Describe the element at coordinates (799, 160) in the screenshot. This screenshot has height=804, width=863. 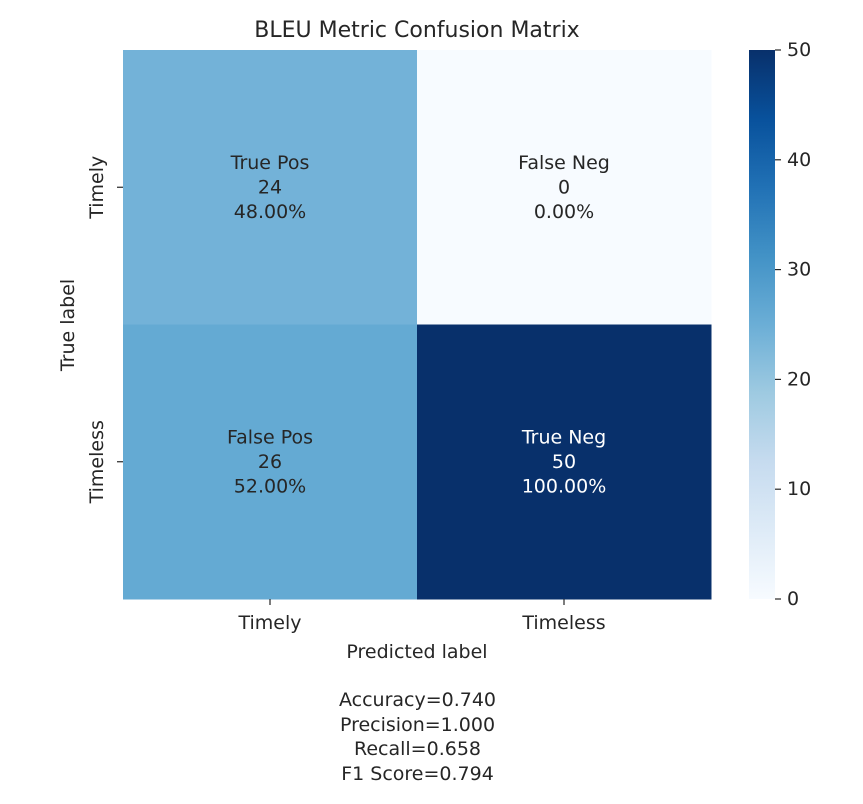
I see `colorbar-tick-label: 40` at that location.